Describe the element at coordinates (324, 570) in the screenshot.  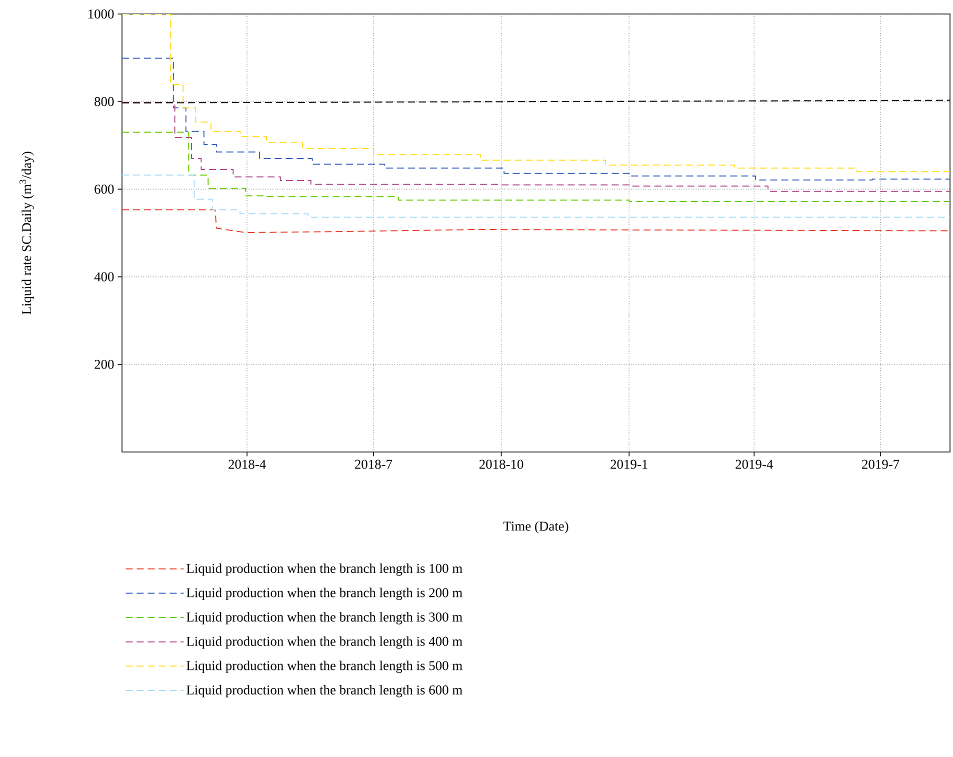
I see `legend-label: Liquid production when the branch length is 100 m` at that location.